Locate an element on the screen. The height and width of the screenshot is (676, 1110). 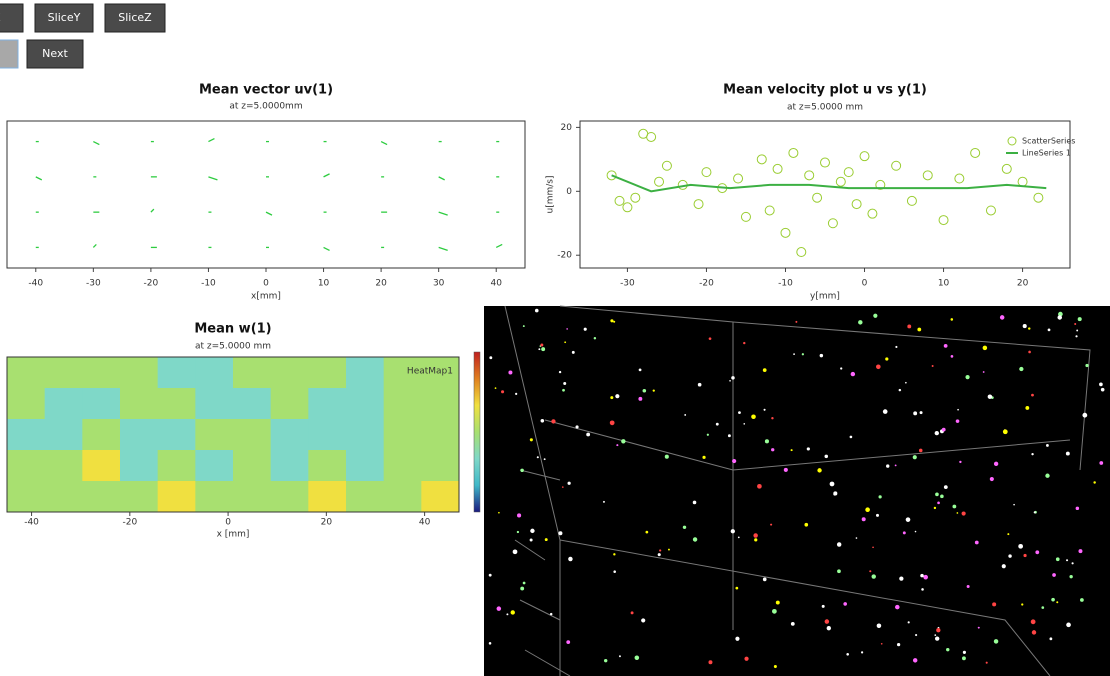
button-label: eX is located at coordinates (0, 17).